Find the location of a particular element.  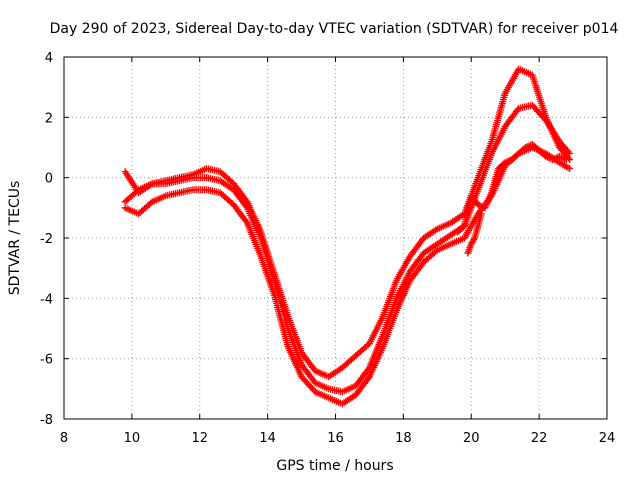

y-tick-label: 0 is located at coordinates (49, 179).